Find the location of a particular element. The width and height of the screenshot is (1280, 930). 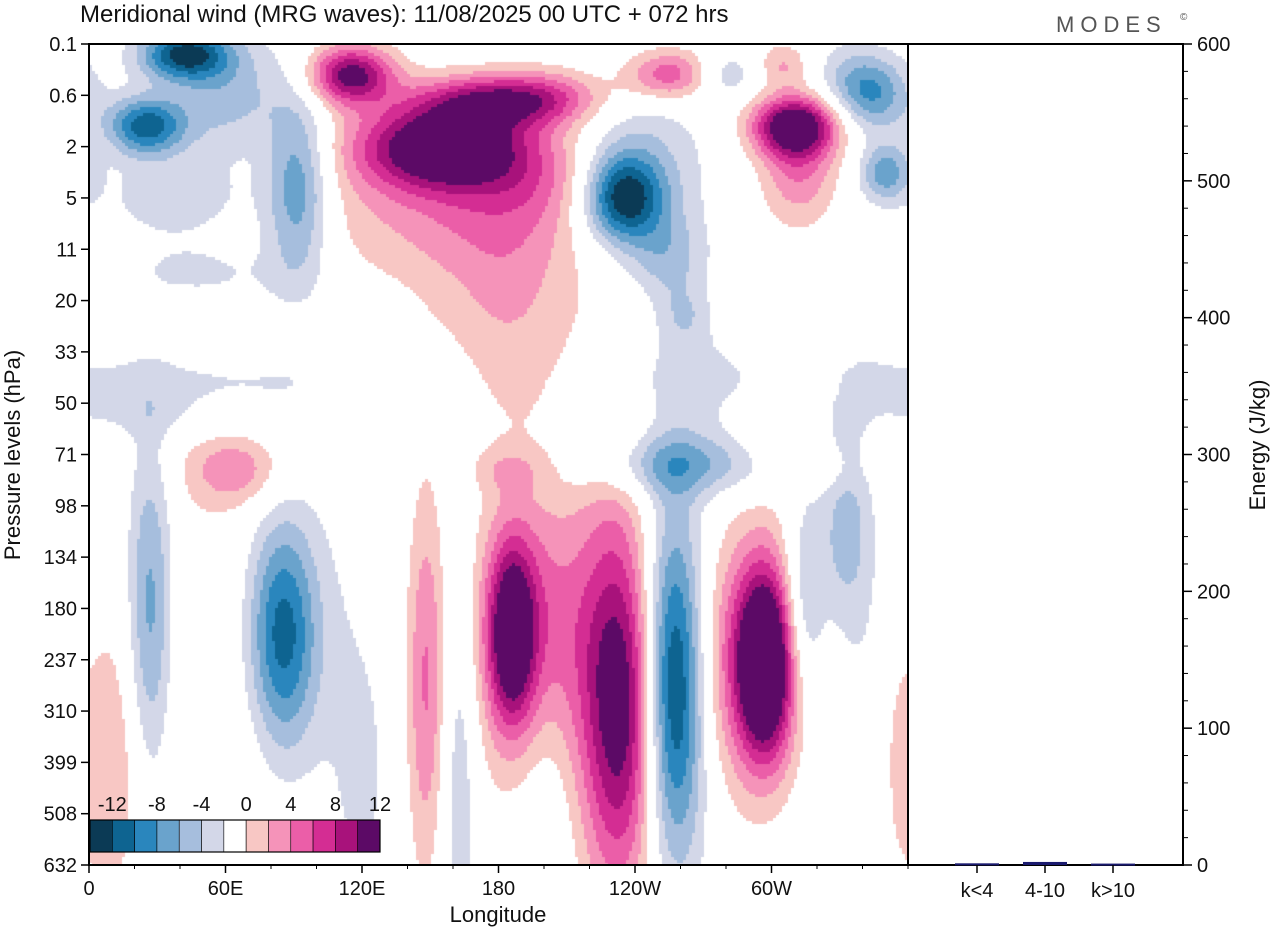

energy-category-label: k<4 is located at coordinates (977, 891).